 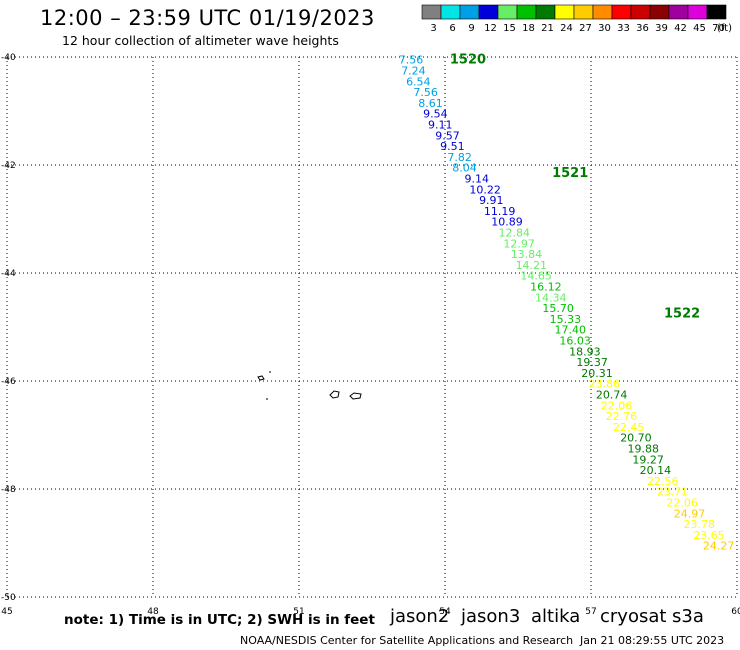 I want to click on wave-height-value: 16.03, so click(x=575, y=341).